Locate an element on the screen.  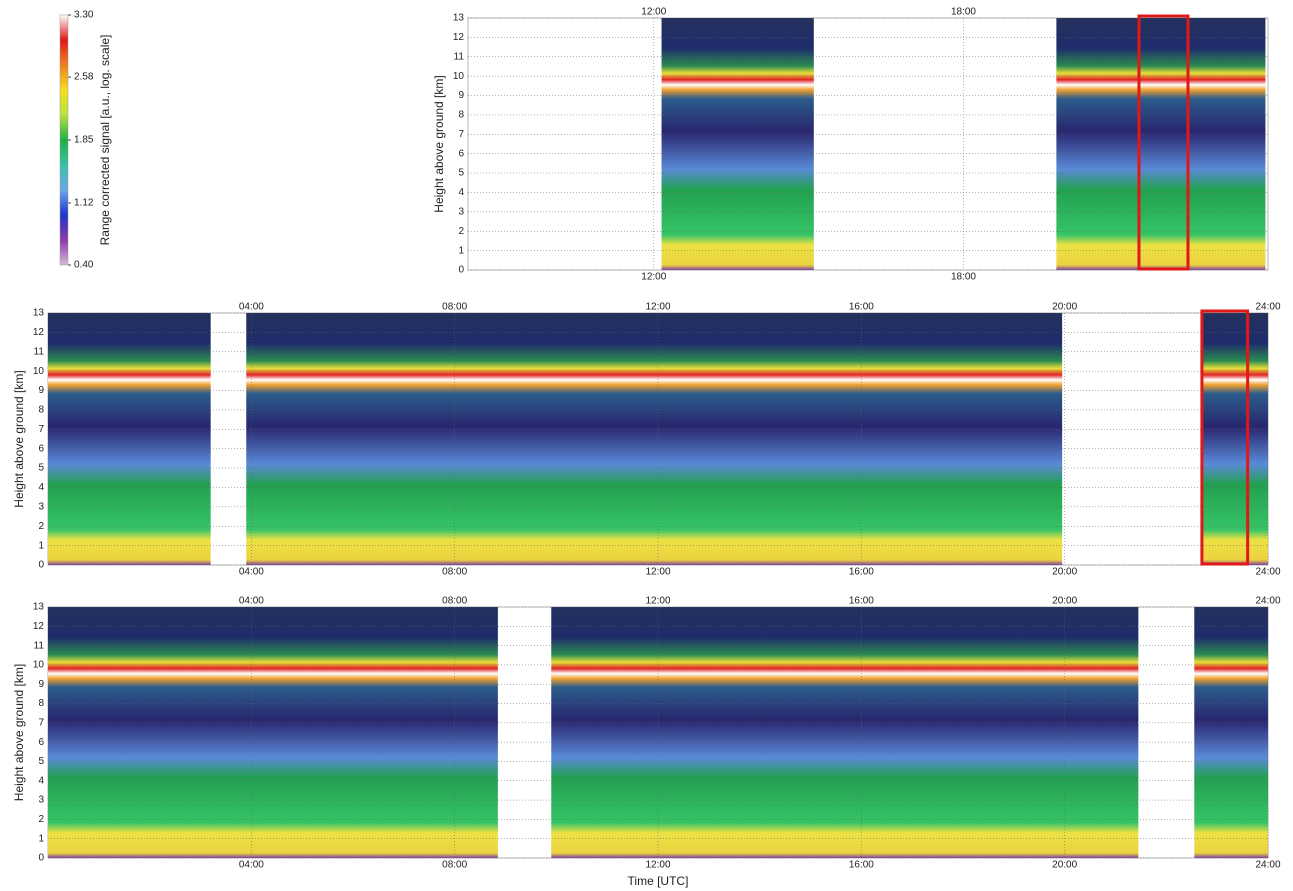
colorbar is located at coordinates (64, 140).